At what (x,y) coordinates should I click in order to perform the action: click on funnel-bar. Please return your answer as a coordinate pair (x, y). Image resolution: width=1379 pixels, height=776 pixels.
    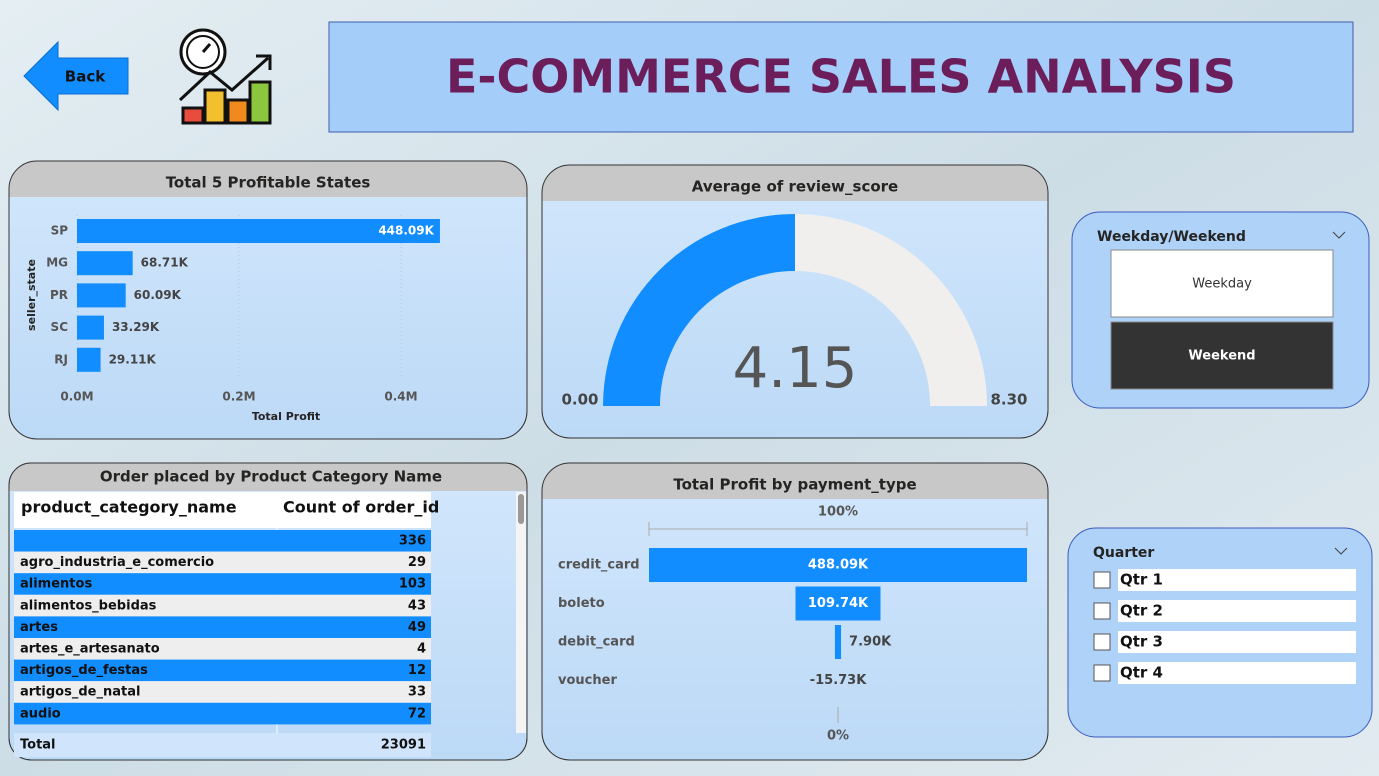
    Looking at the image, I should click on (838, 565).